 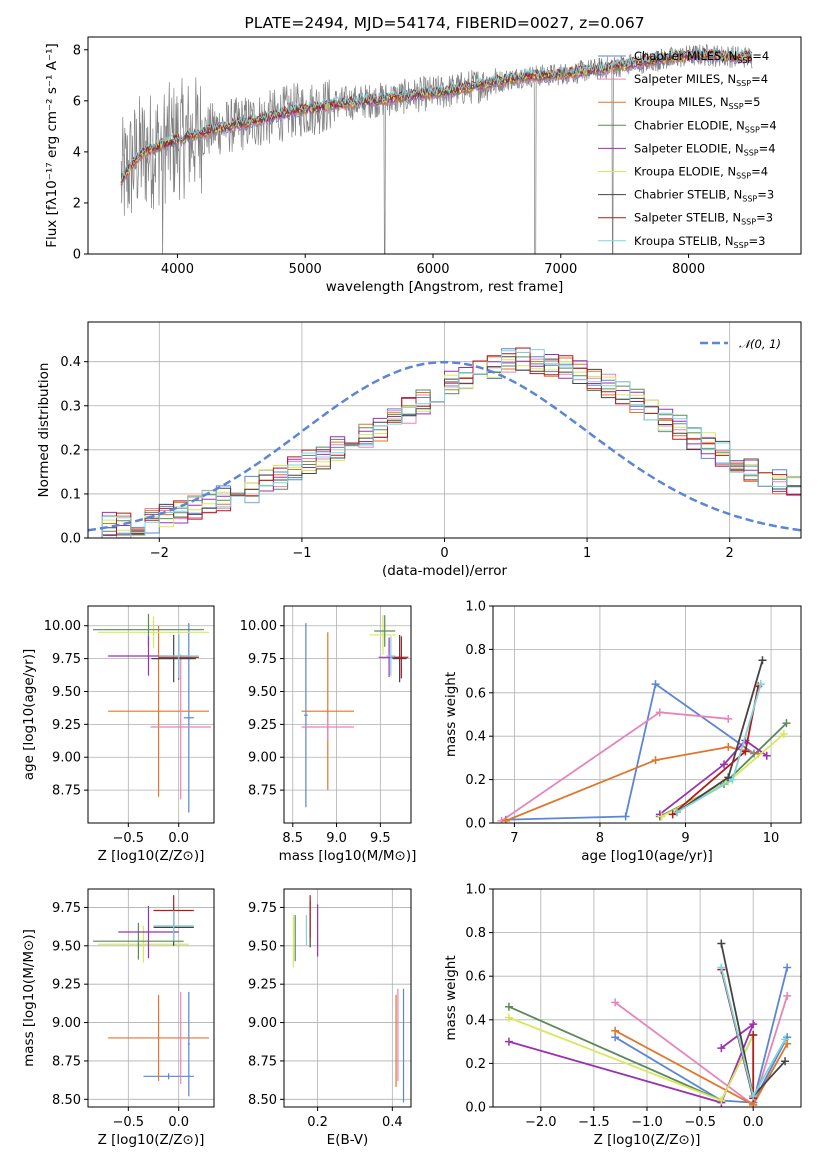 What do you see at coordinates (600, 838) in the screenshot?
I see `x-tick-label: 8` at bounding box center [600, 838].